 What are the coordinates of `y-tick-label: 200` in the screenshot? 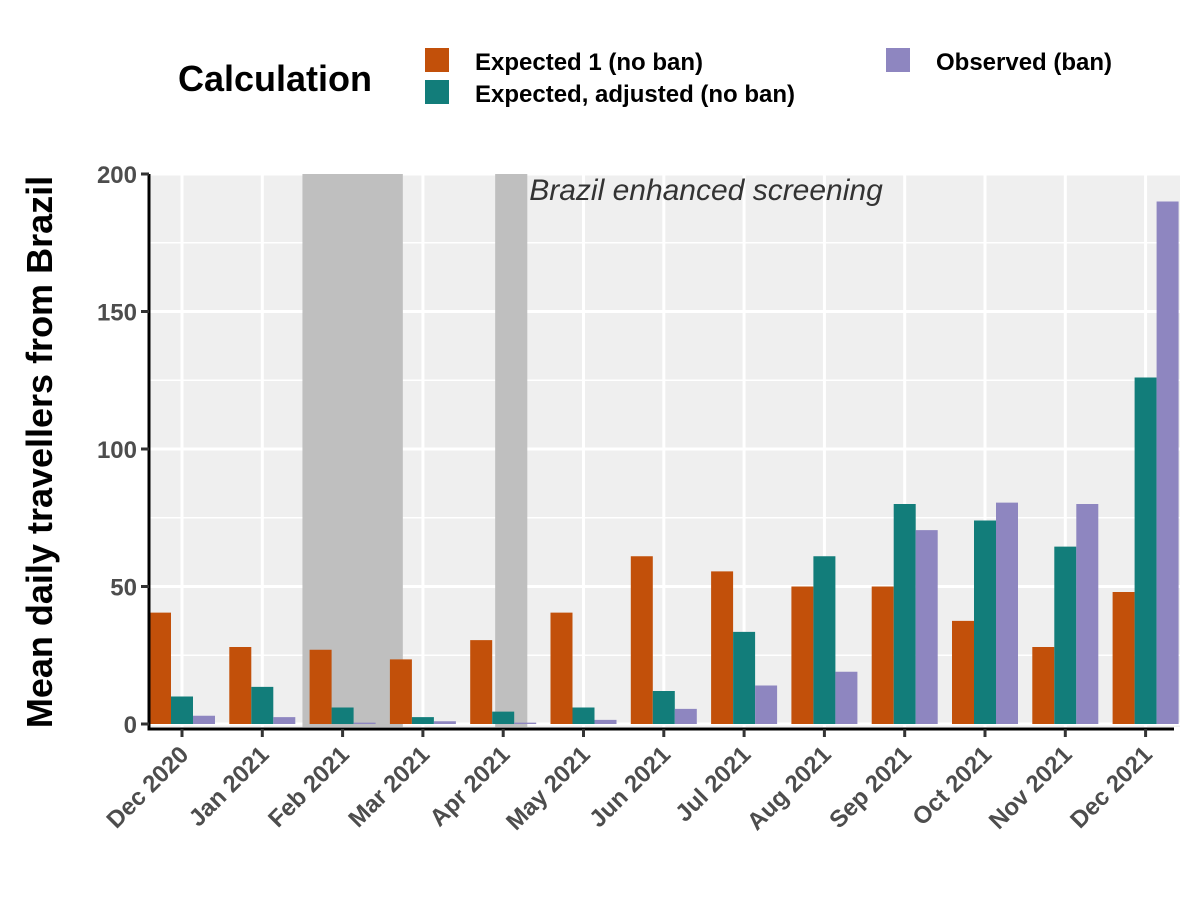 It's located at (117, 175).